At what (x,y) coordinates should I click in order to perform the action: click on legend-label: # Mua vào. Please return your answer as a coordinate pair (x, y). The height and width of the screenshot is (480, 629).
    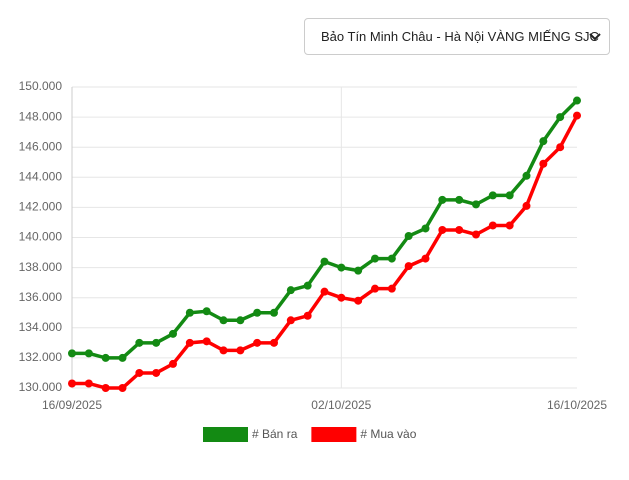
    Looking at the image, I should click on (388, 434).